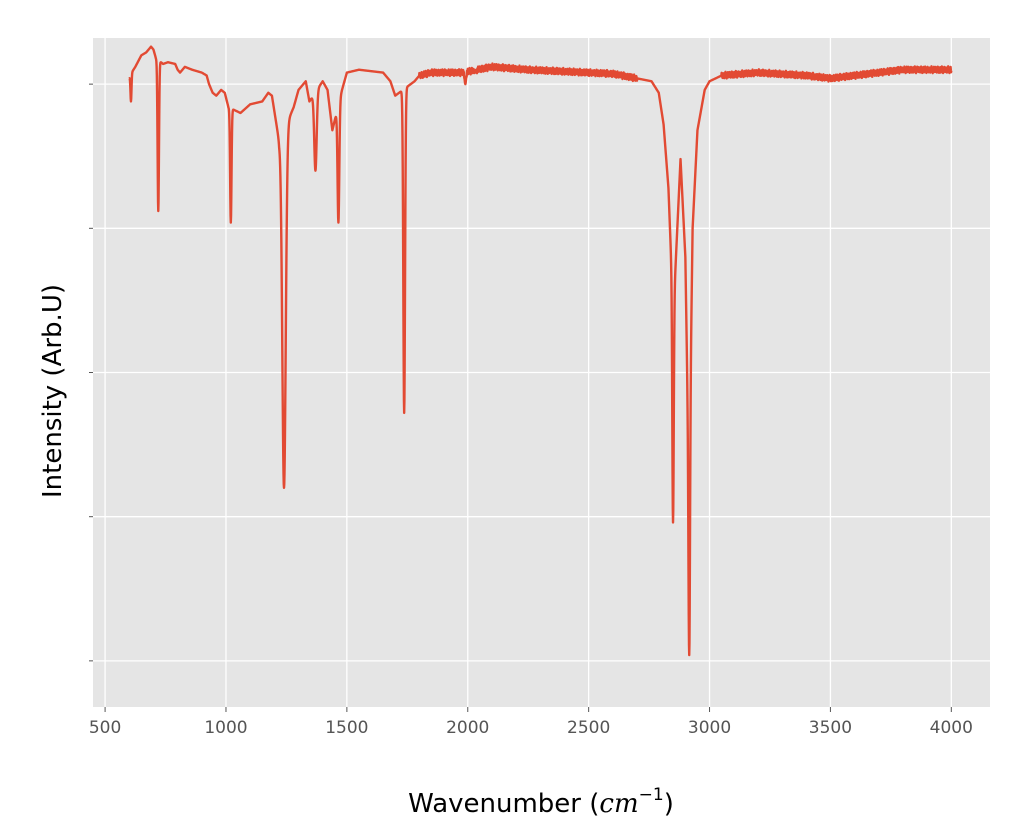 This screenshot has height=832, width=1024. Describe the element at coordinates (951, 728) in the screenshot. I see `x-tick-label: 4000` at that location.